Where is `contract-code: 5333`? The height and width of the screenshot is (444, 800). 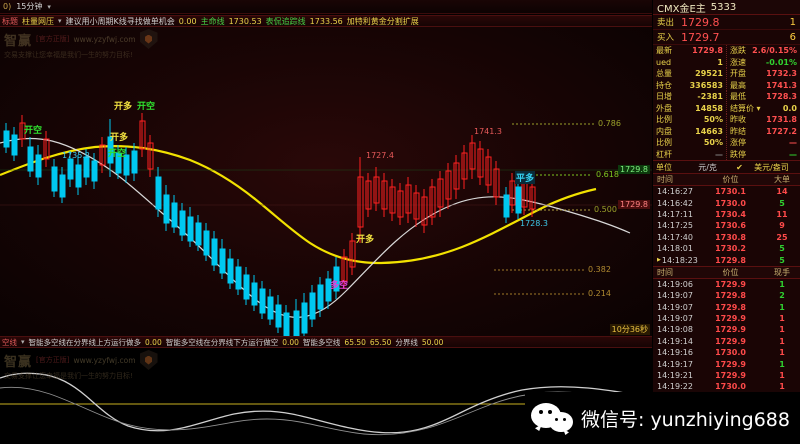 contract-code: 5333 is located at coordinates (723, 7).